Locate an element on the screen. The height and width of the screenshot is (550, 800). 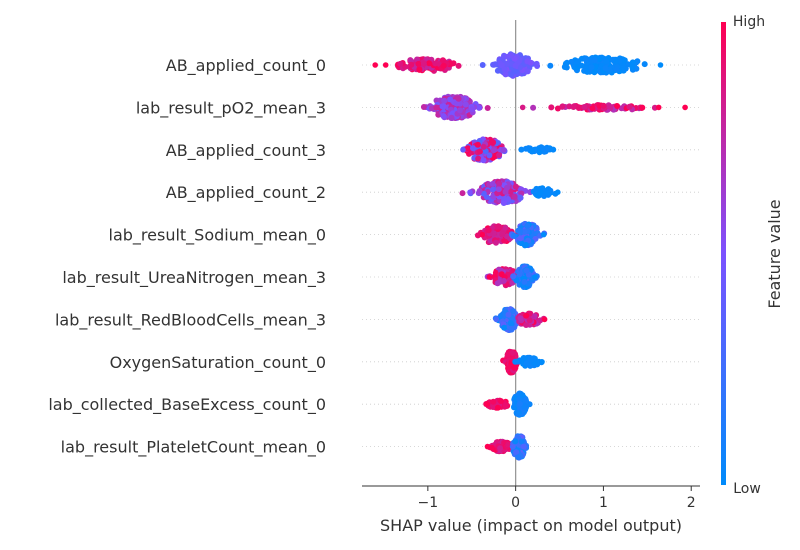
feature-label: lab_result_PlateletCount_mean_0 is located at coordinates (193, 448).